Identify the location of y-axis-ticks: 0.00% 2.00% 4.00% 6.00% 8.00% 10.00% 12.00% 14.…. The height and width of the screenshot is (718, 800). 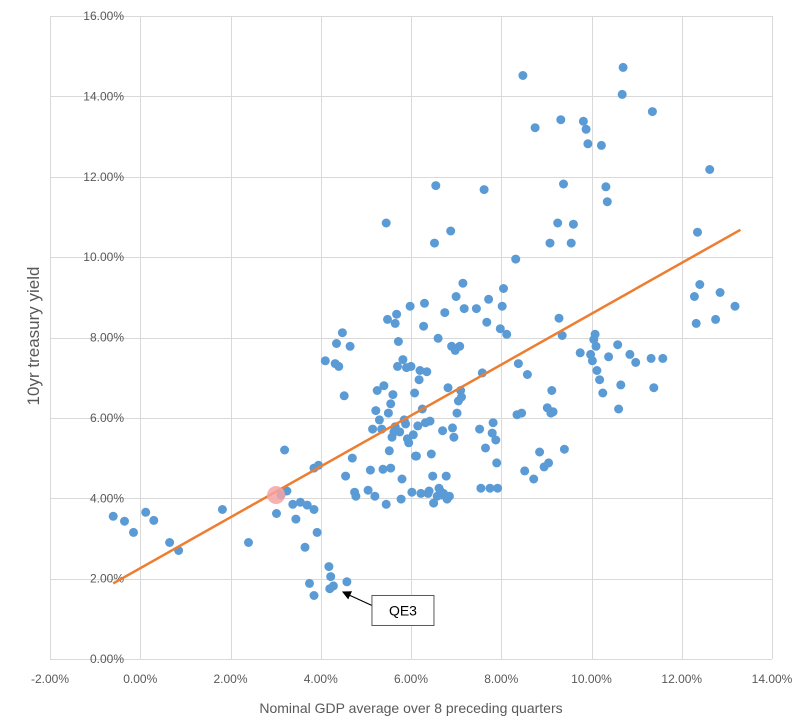
(103, 337).